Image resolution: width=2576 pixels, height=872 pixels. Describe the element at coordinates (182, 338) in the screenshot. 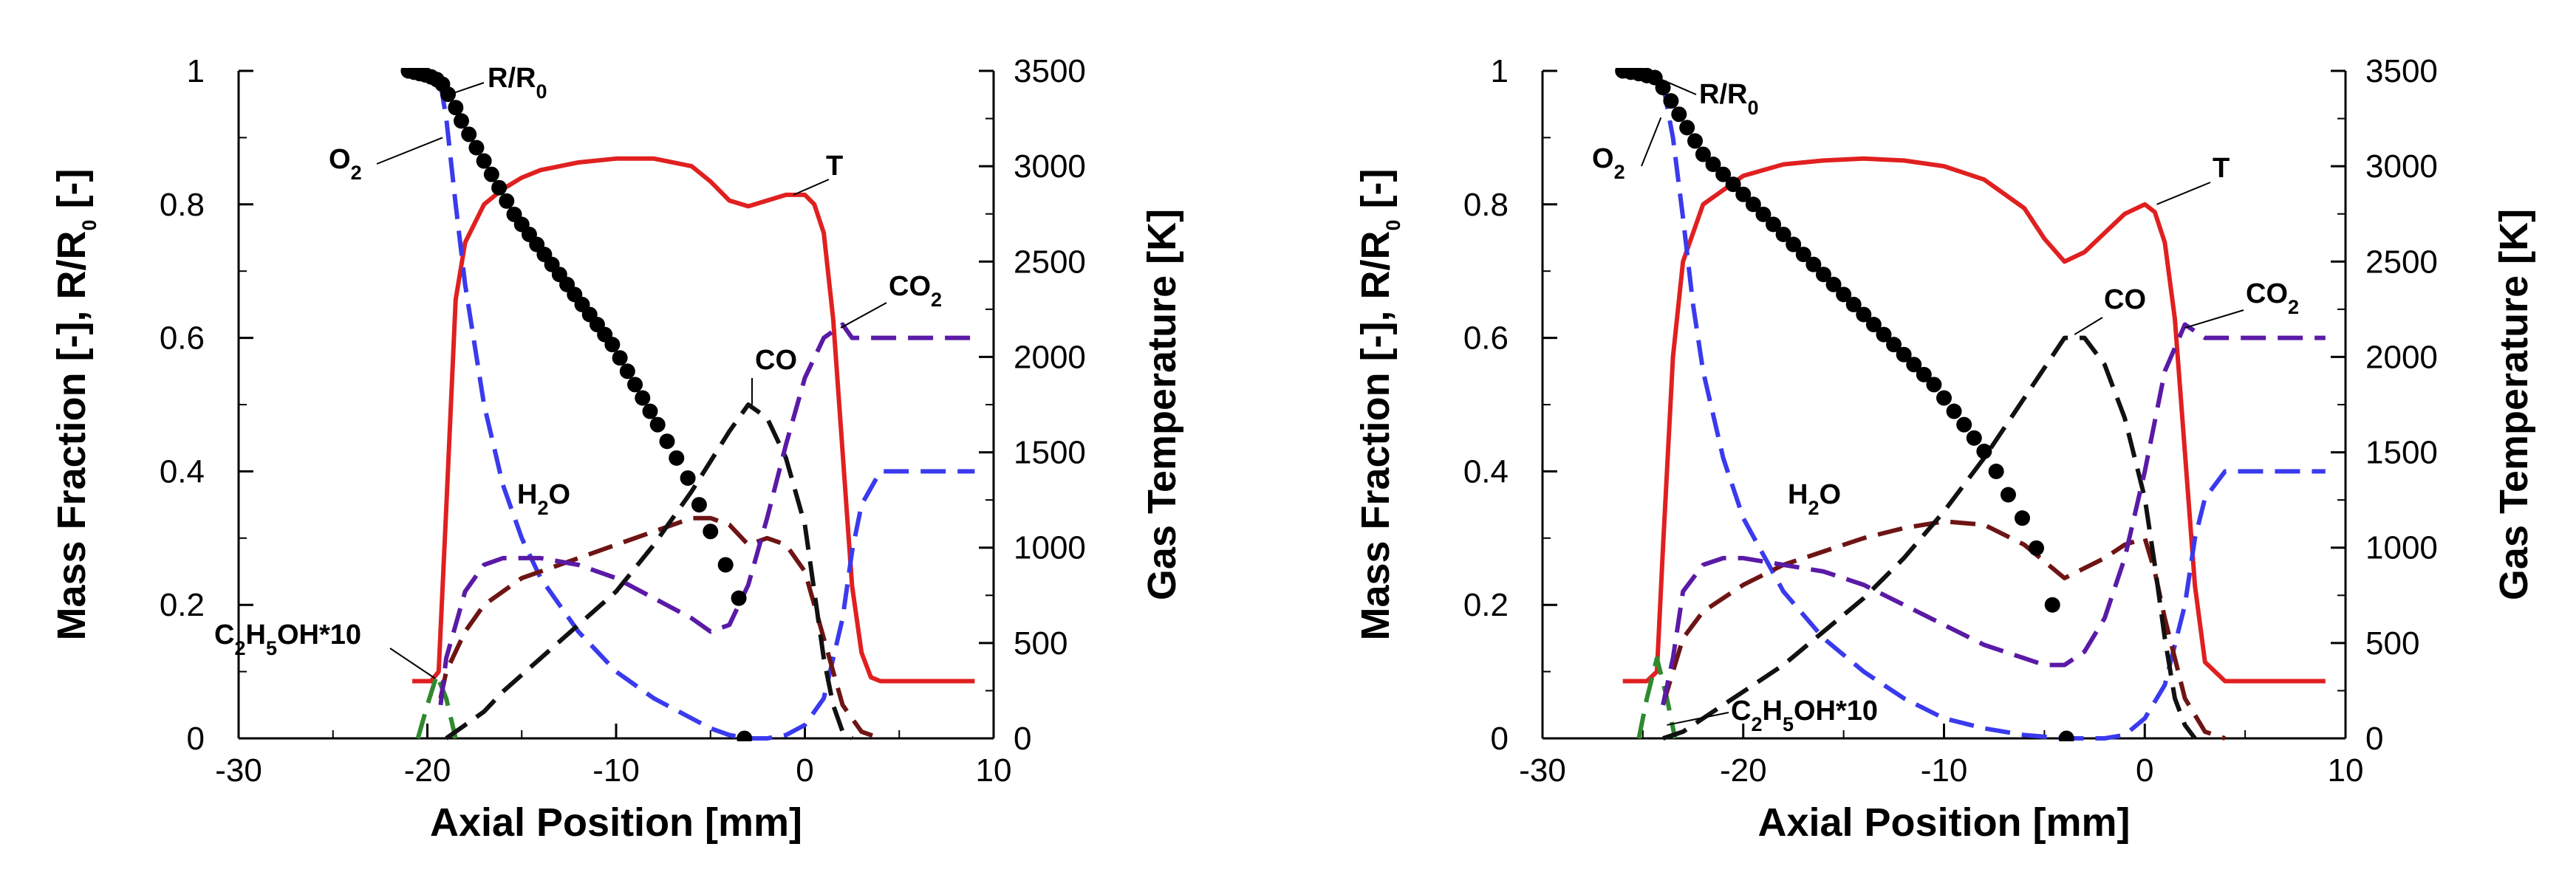

I see `y-tick-label: 0.6` at that location.